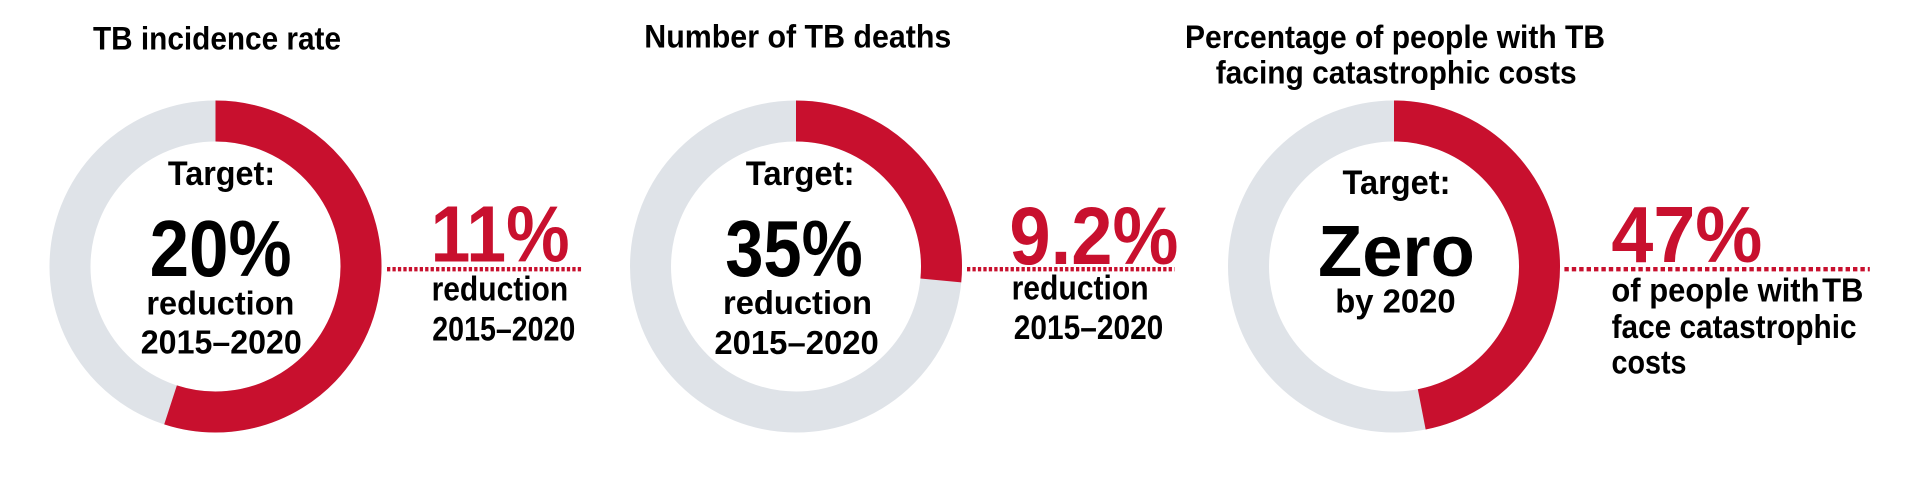 This screenshot has width=1920, height=478. Describe the element at coordinates (1734, 326) in the screenshot. I see `svg-text: face catastrophic` at that location.